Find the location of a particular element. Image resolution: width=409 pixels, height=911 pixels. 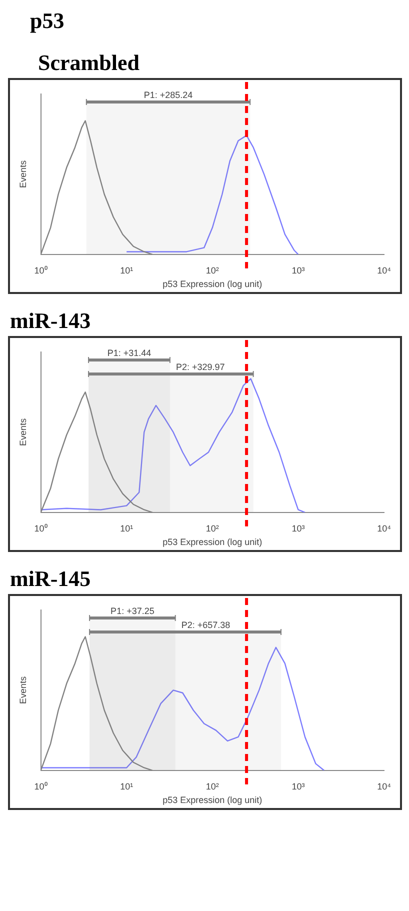

chart-title: miR-143 is located at coordinates (51, 321).